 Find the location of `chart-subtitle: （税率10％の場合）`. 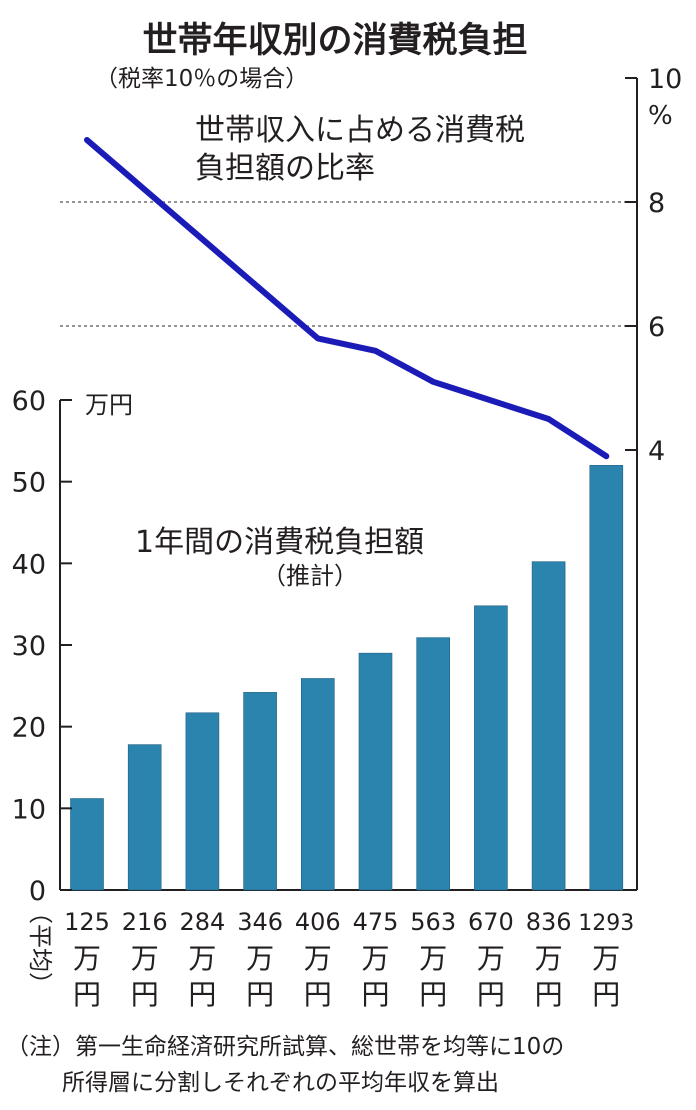

chart-subtitle: （税率10％の場合） is located at coordinates (201, 79).